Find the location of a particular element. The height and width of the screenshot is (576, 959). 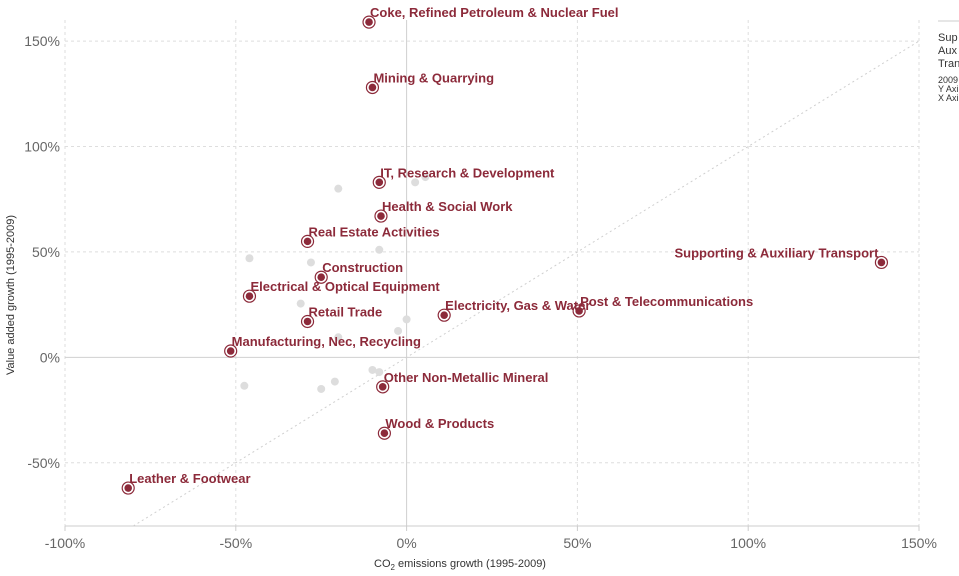

point-label: Retail Trade is located at coordinates (346, 311).